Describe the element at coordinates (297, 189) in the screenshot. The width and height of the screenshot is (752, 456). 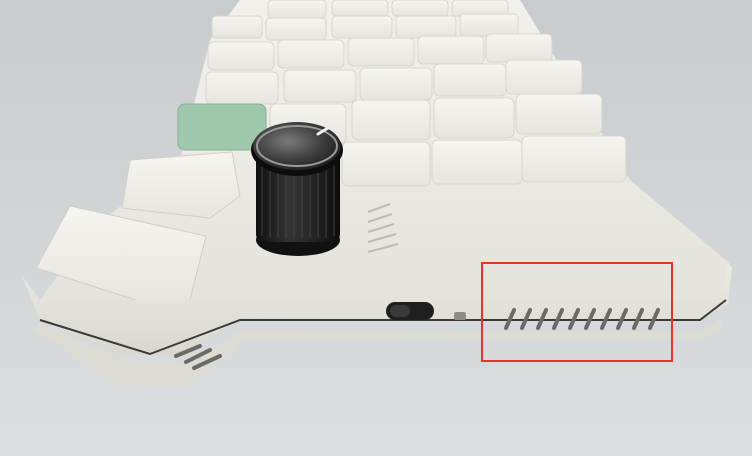
I see `rotary-knob` at that location.